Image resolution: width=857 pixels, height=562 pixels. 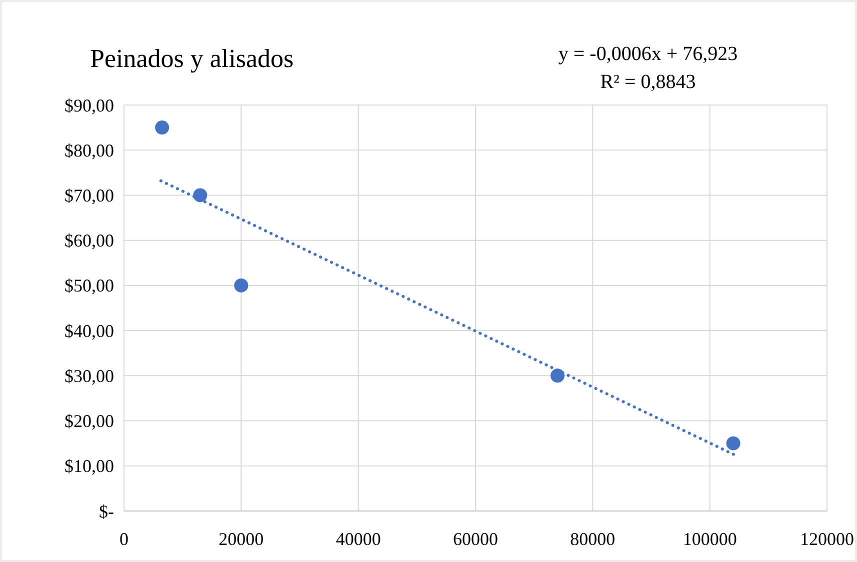 I want to click on x-tick-label: 60000, so click(x=475, y=539).